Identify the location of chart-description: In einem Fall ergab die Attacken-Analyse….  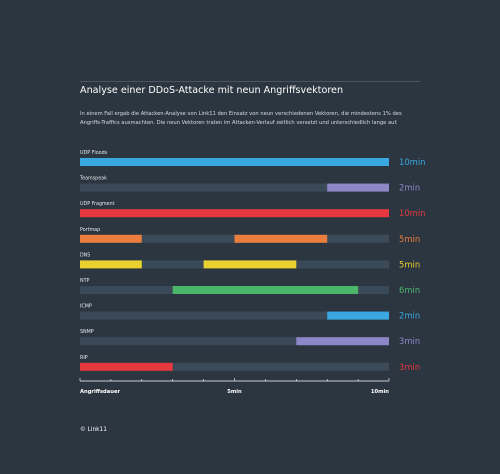
(241, 118).